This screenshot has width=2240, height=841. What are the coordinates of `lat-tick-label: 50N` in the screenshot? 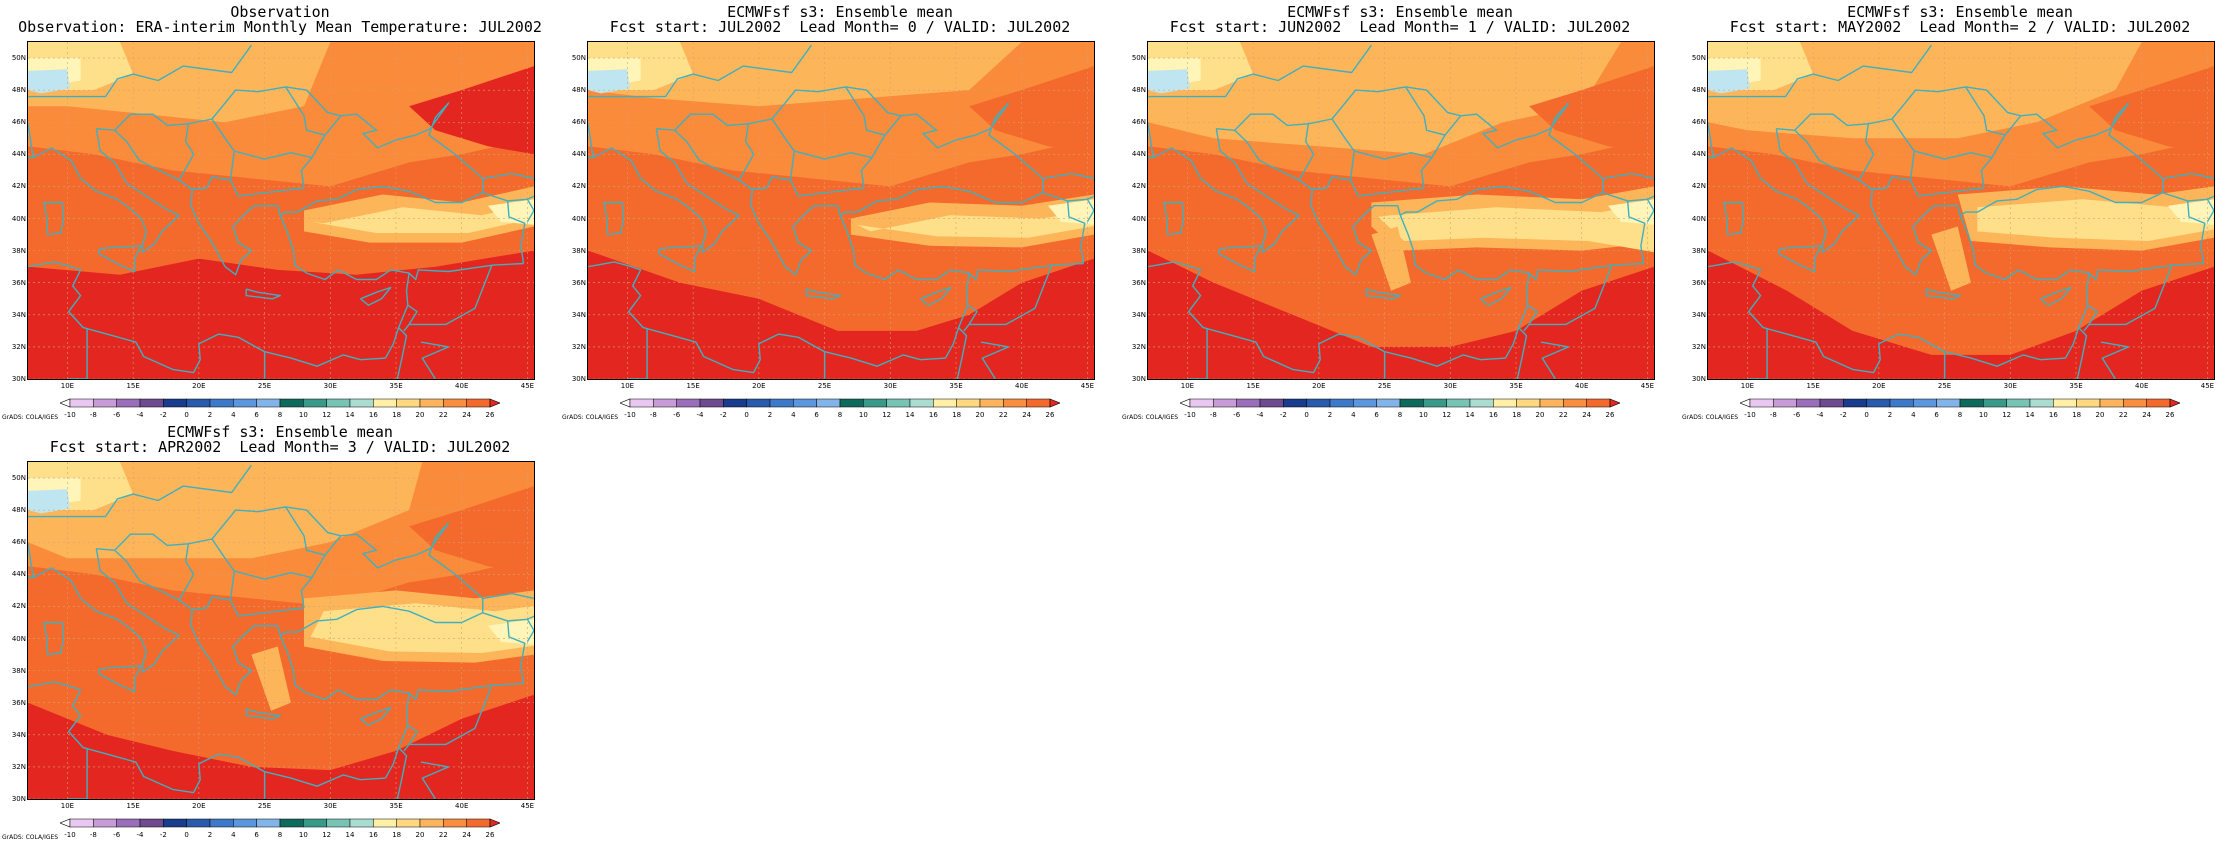 It's located at (578, 58).